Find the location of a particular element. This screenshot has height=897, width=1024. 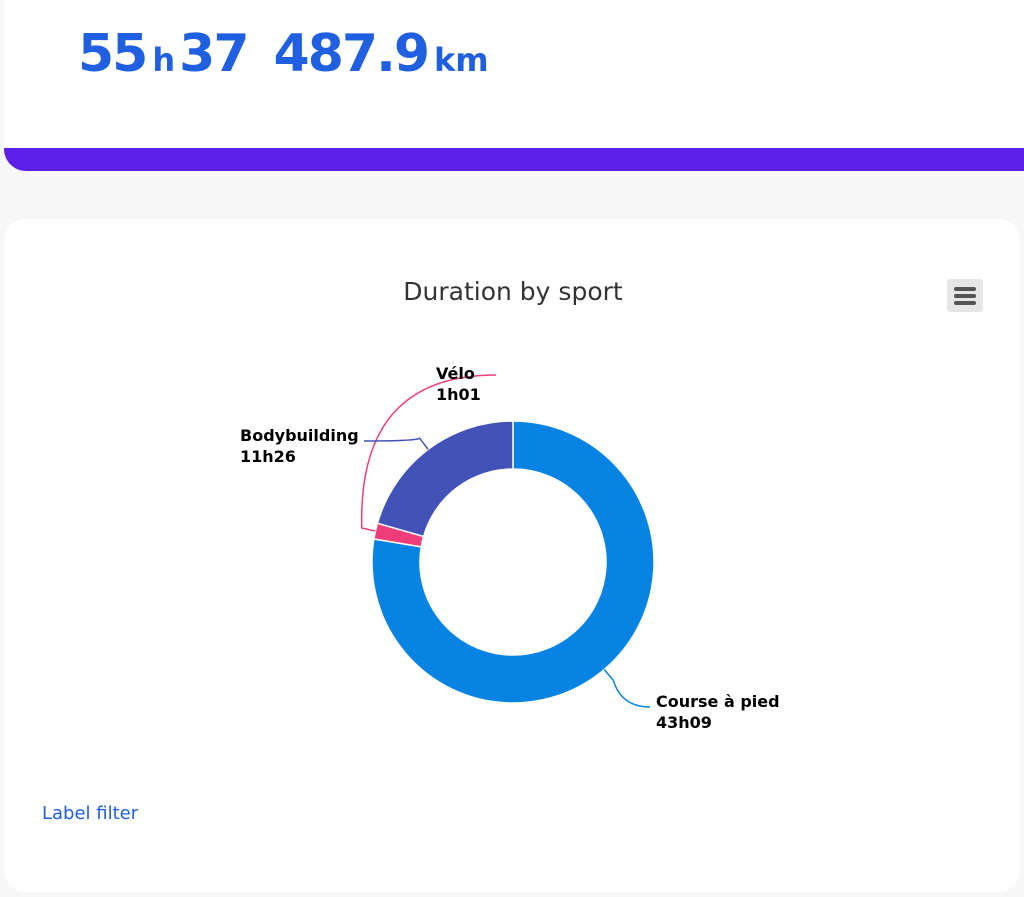

data-label-name: Course à pied is located at coordinates (718, 701).